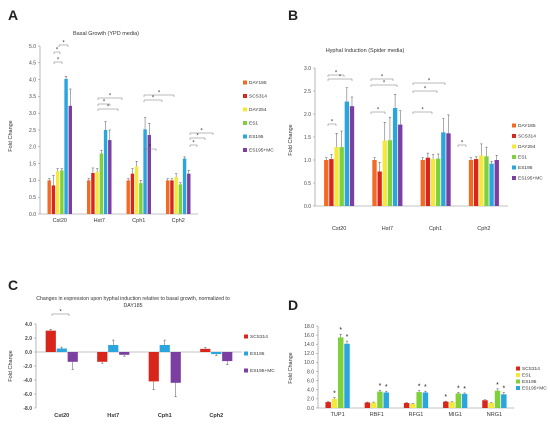 The width and height of the screenshot is (550, 426). Describe the element at coordinates (27, 395) in the screenshot. I see `y-tick-label: -6.0` at that location.